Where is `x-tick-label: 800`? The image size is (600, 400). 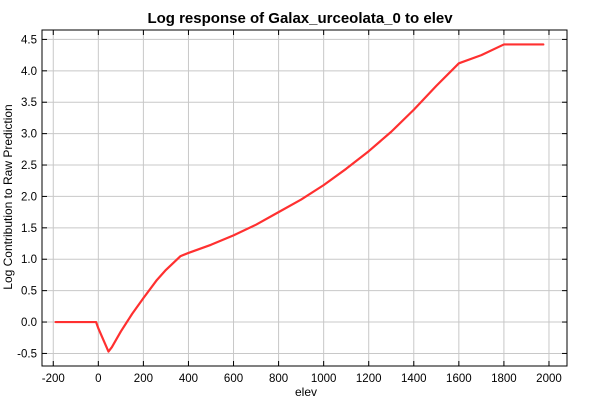
x-tick-label: 800 is located at coordinates (278, 379).